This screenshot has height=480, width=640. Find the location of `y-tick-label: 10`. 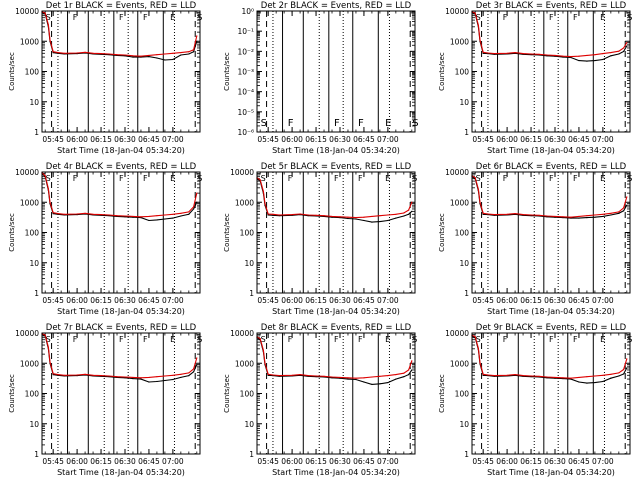

y-tick-label: 10 is located at coordinates (249, 263).